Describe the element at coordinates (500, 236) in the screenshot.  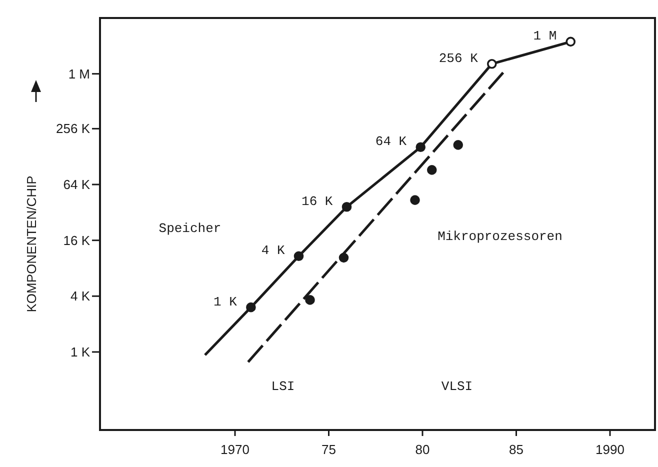
I see `annotation: Mikroprozessoren` at that location.